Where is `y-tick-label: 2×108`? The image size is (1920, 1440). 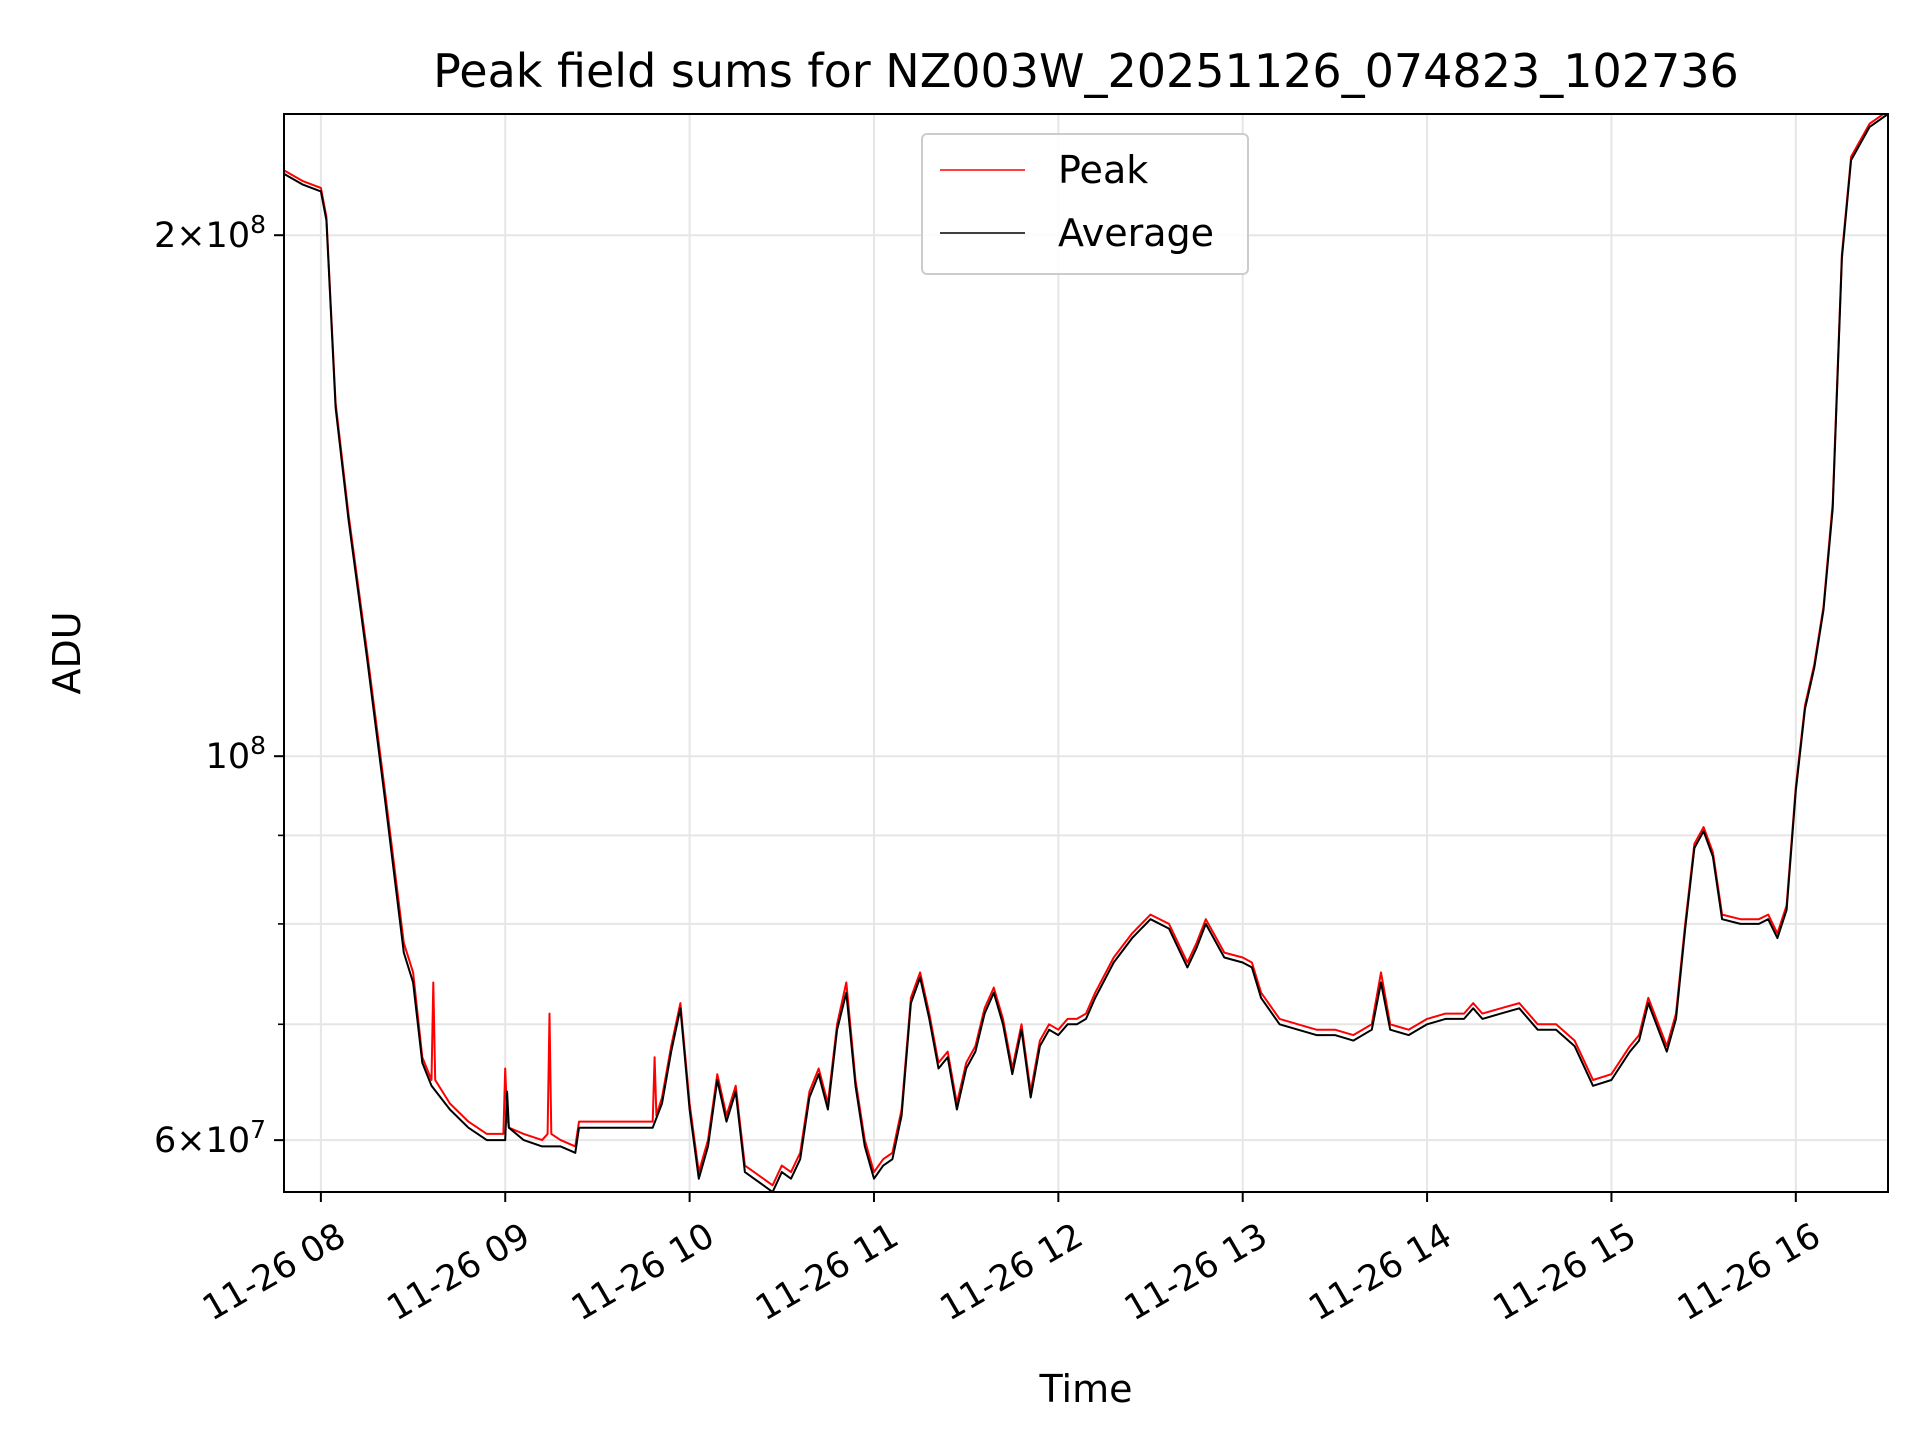
y-tick-label: 2×108 is located at coordinates (210, 233).